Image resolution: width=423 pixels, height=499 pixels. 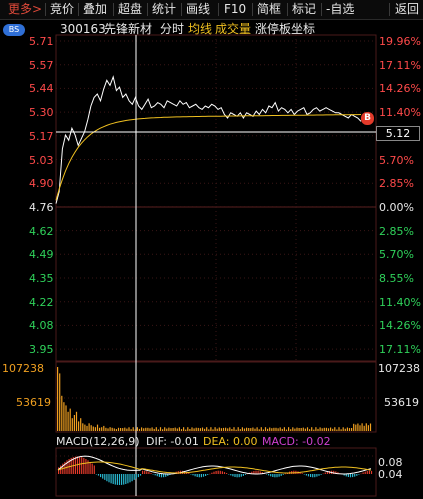 I want to click on back-button: 返回, so click(x=407, y=9).